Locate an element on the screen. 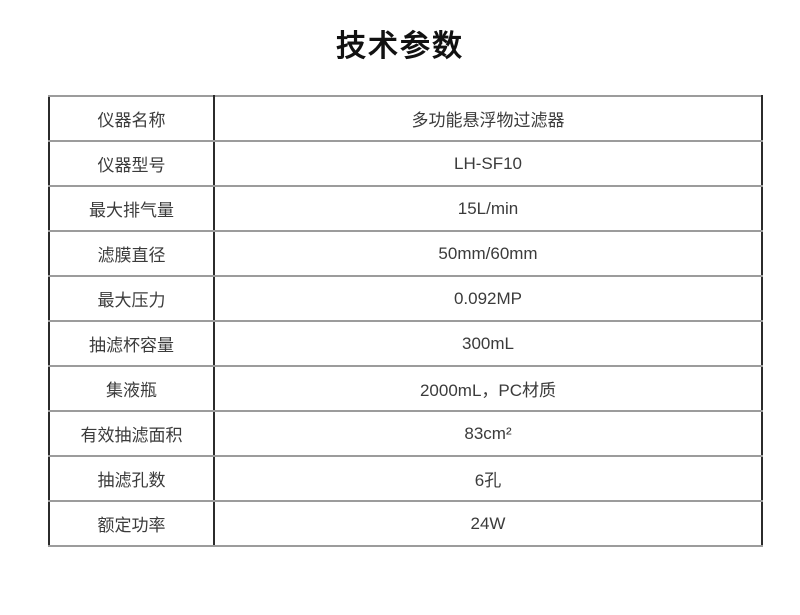  row-label: 抽滤杯容量 is located at coordinates (131, 343).